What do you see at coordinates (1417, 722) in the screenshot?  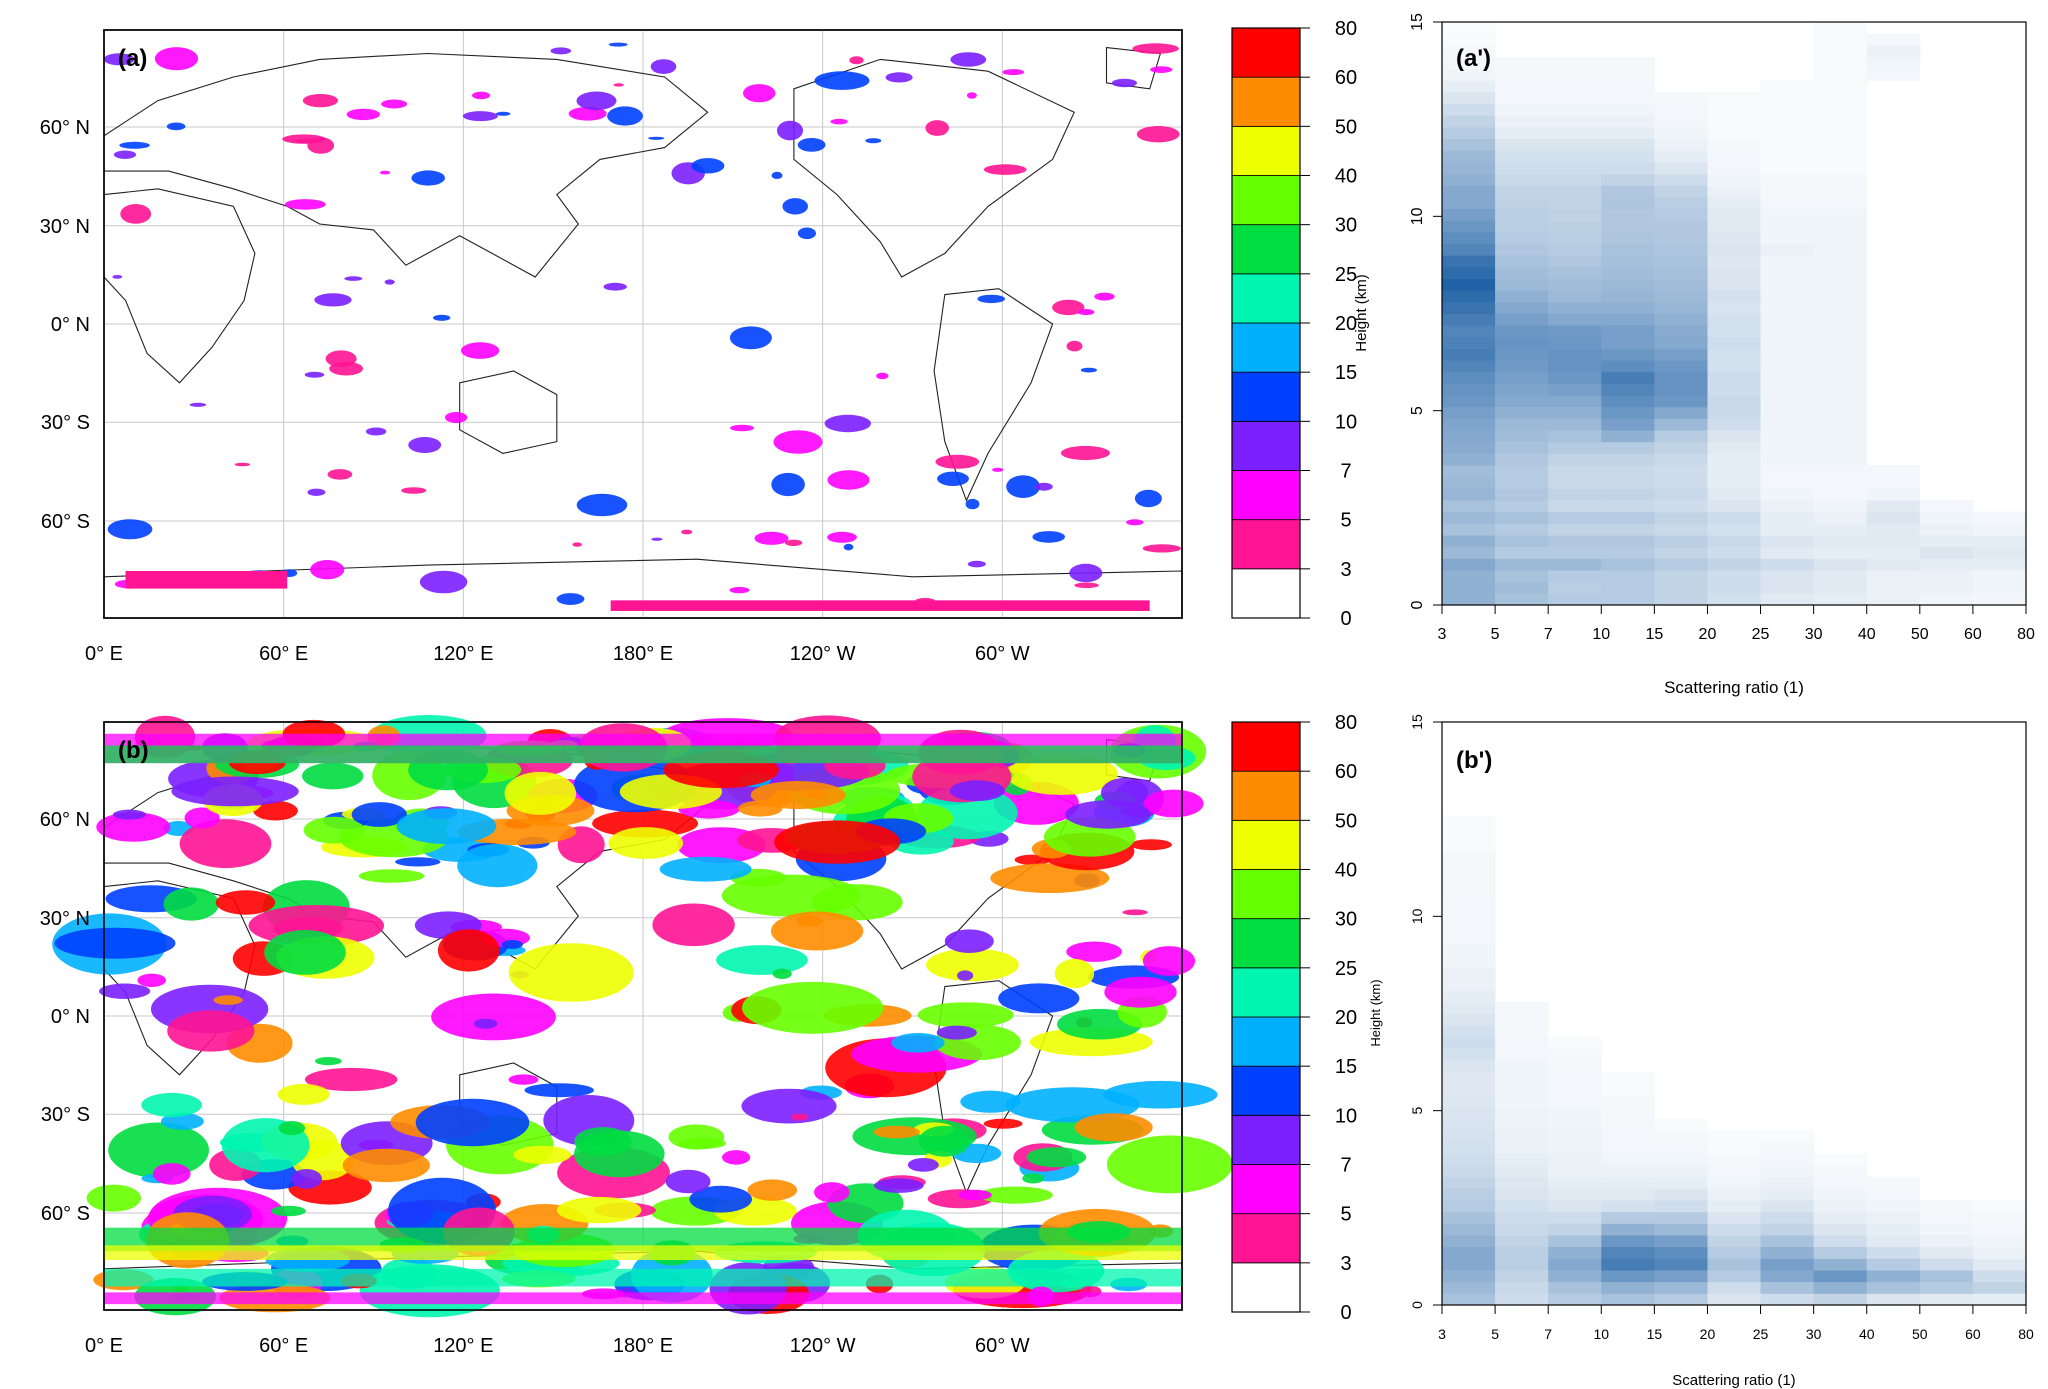 I see `y-tick-label: 15` at bounding box center [1417, 722].